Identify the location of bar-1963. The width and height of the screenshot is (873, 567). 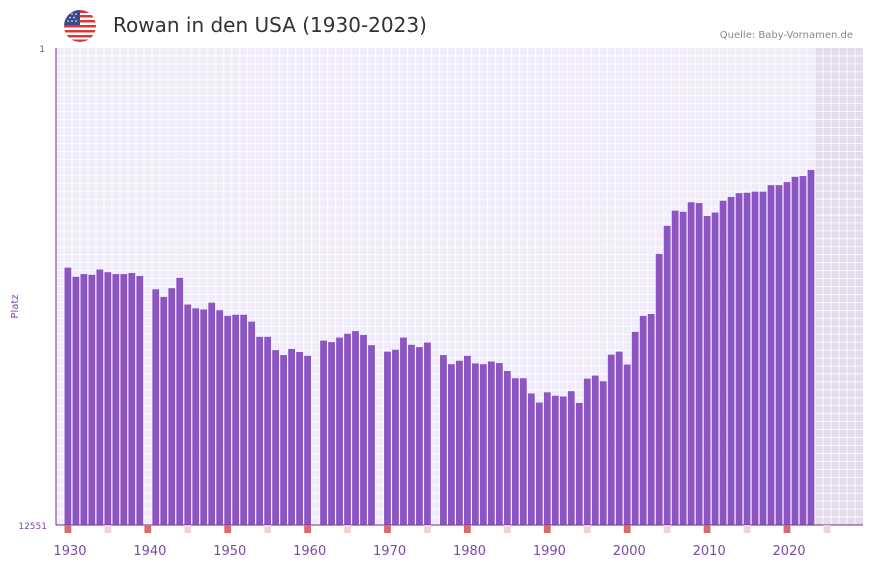
(339, 431).